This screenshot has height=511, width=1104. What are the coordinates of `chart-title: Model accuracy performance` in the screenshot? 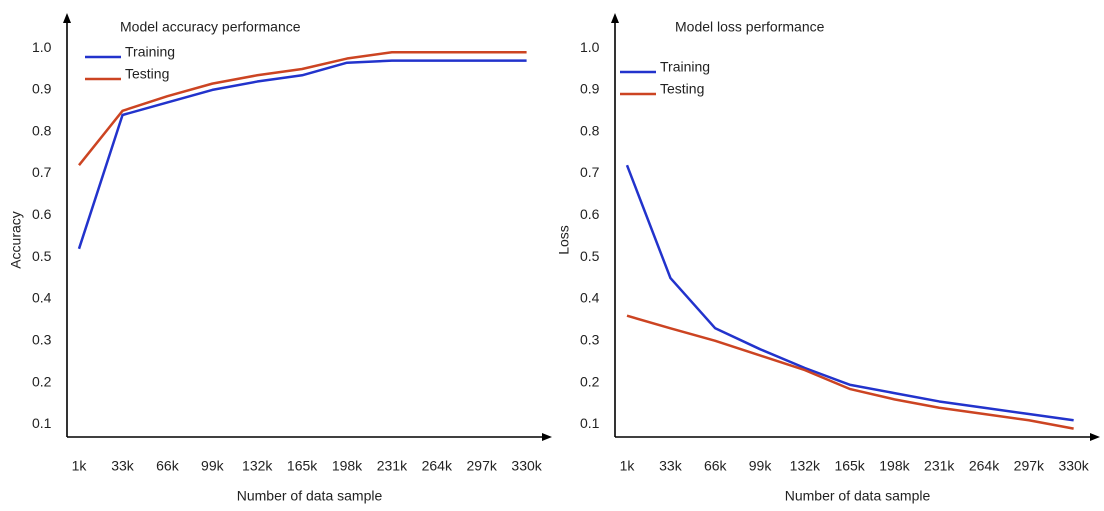 It's located at (210, 27).